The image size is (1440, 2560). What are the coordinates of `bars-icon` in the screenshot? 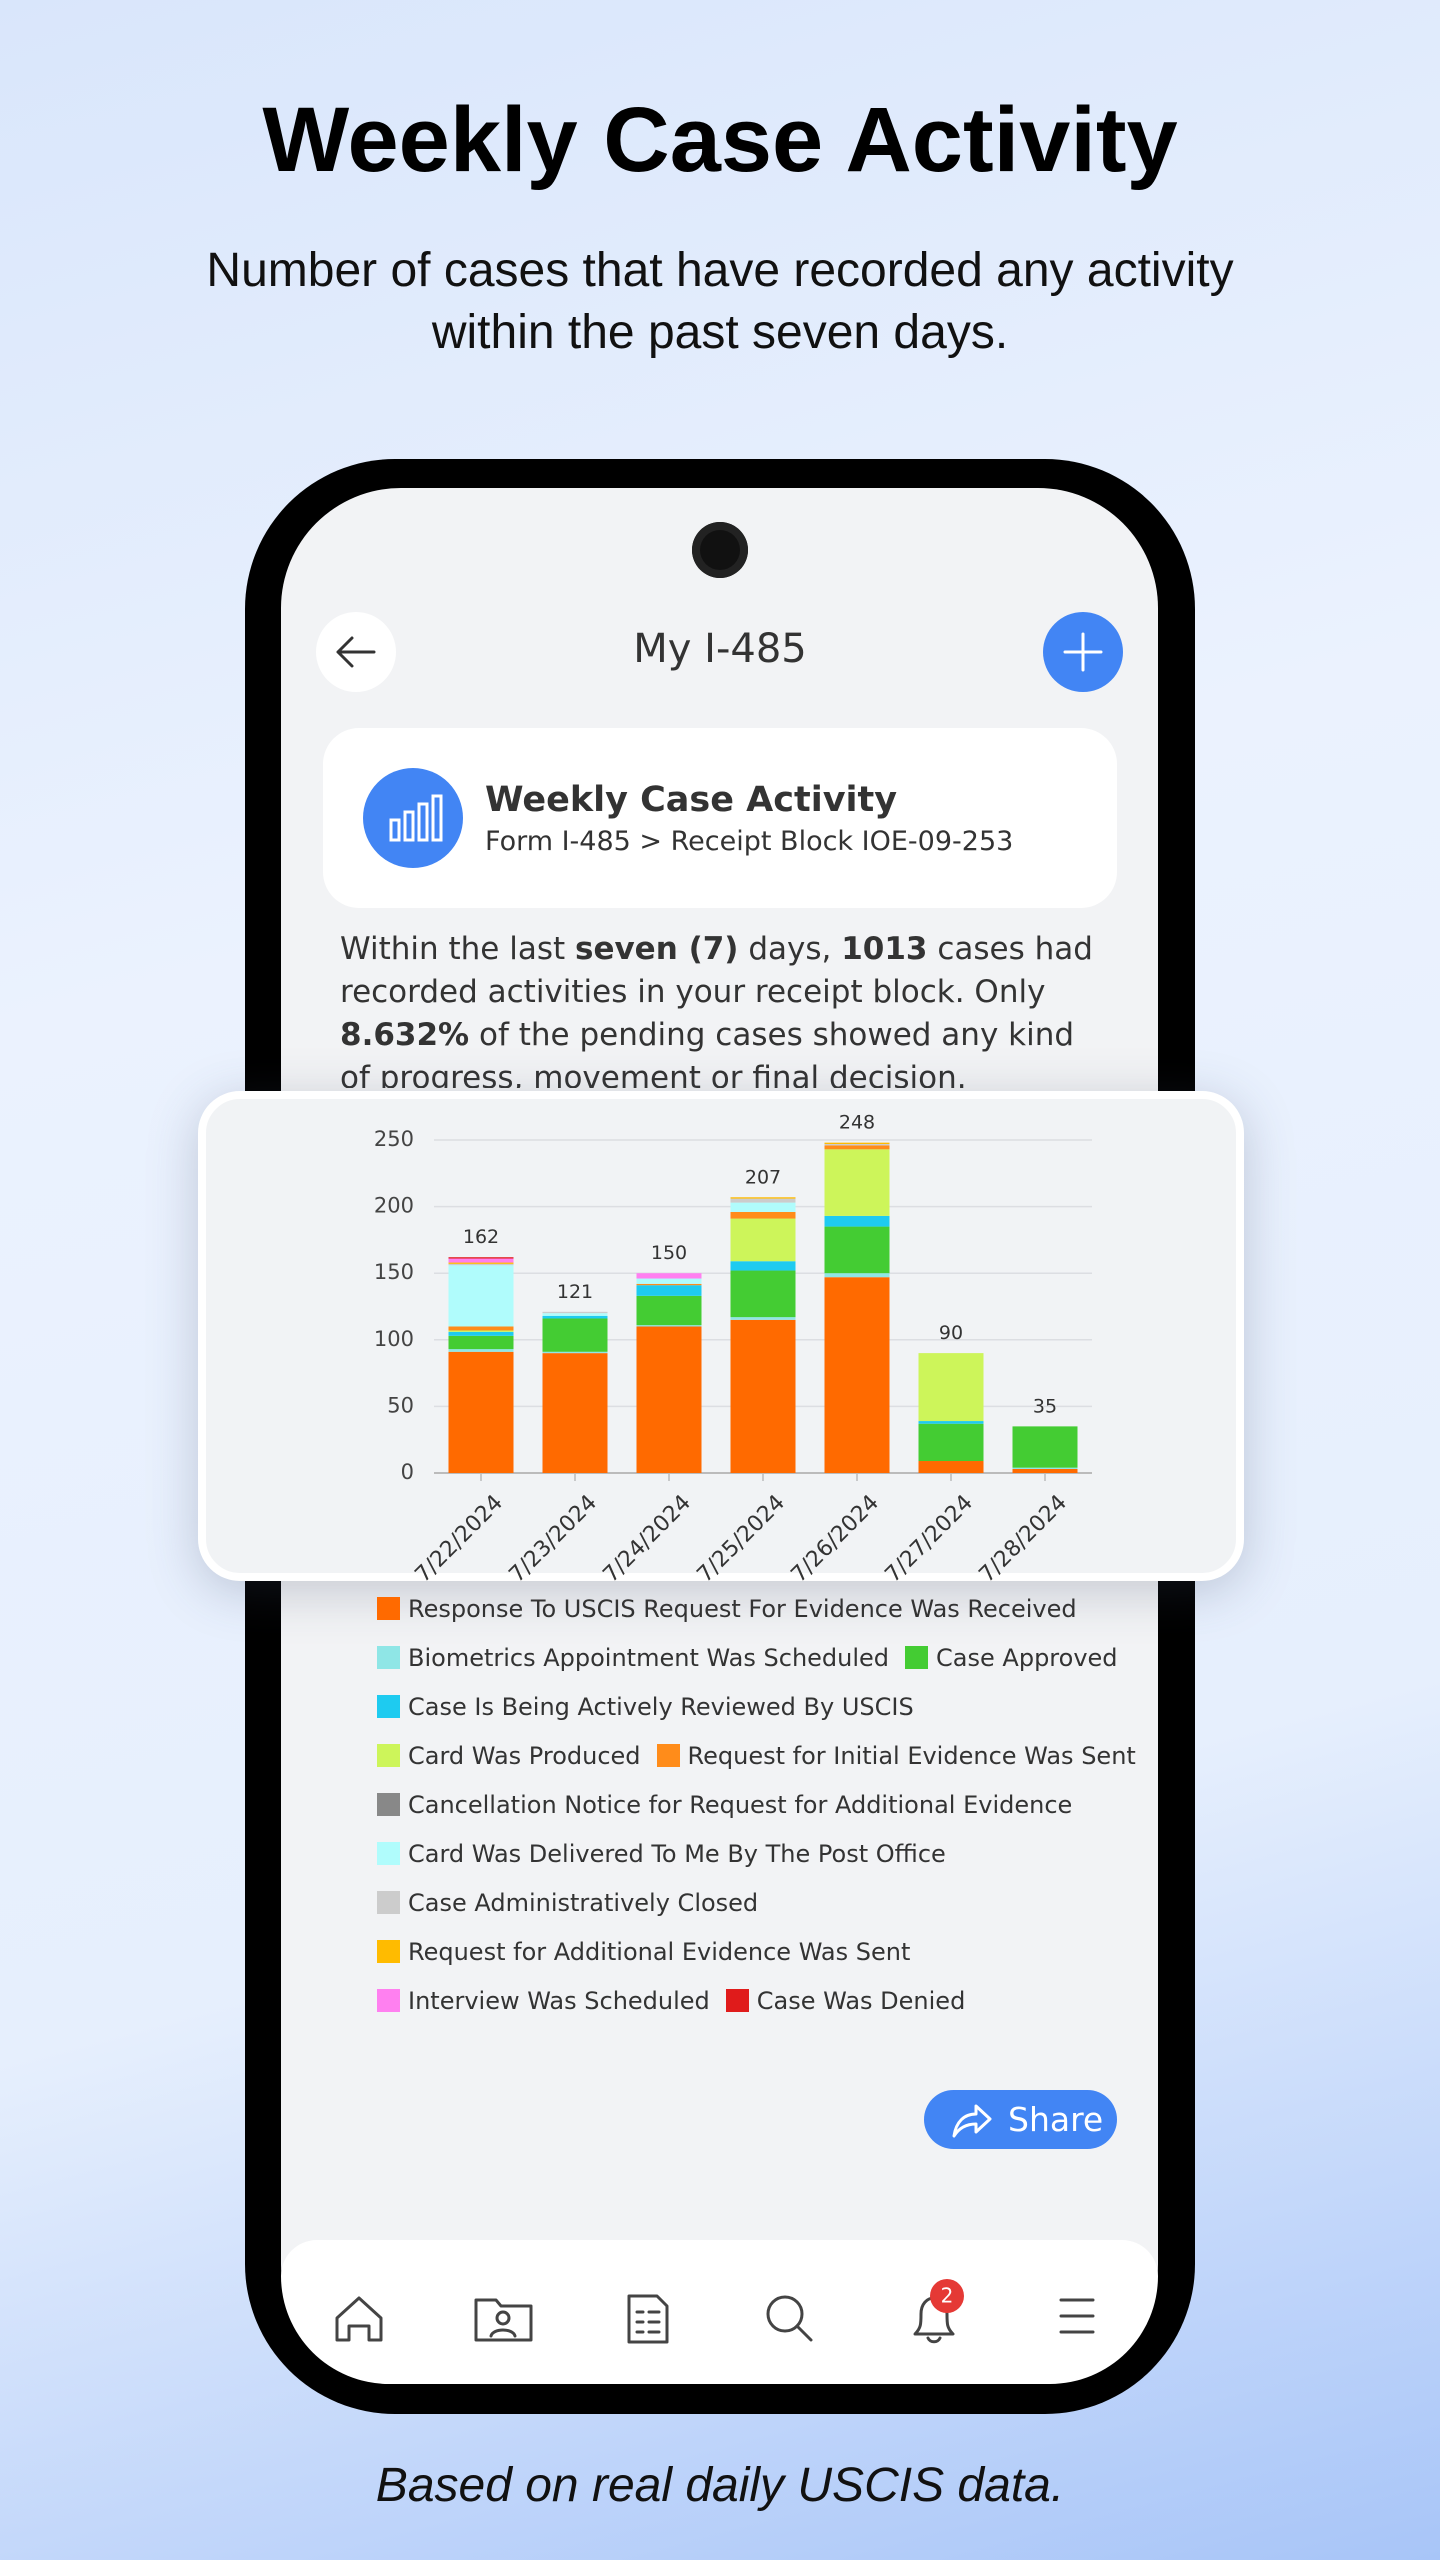 It's located at (416, 818).